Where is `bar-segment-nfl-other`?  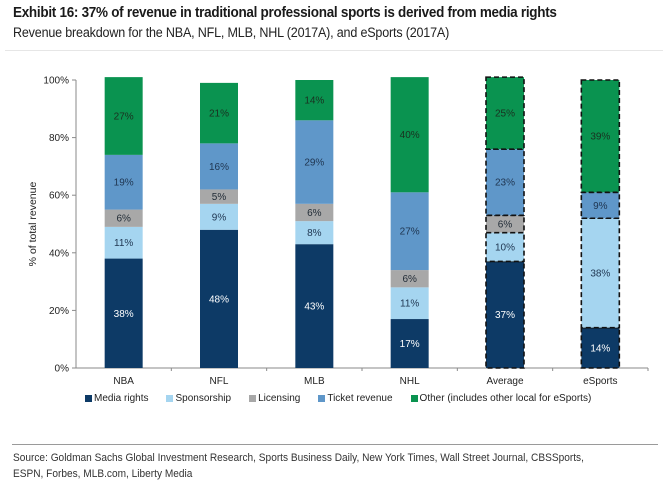
bar-segment-nfl-other is located at coordinates (219, 113).